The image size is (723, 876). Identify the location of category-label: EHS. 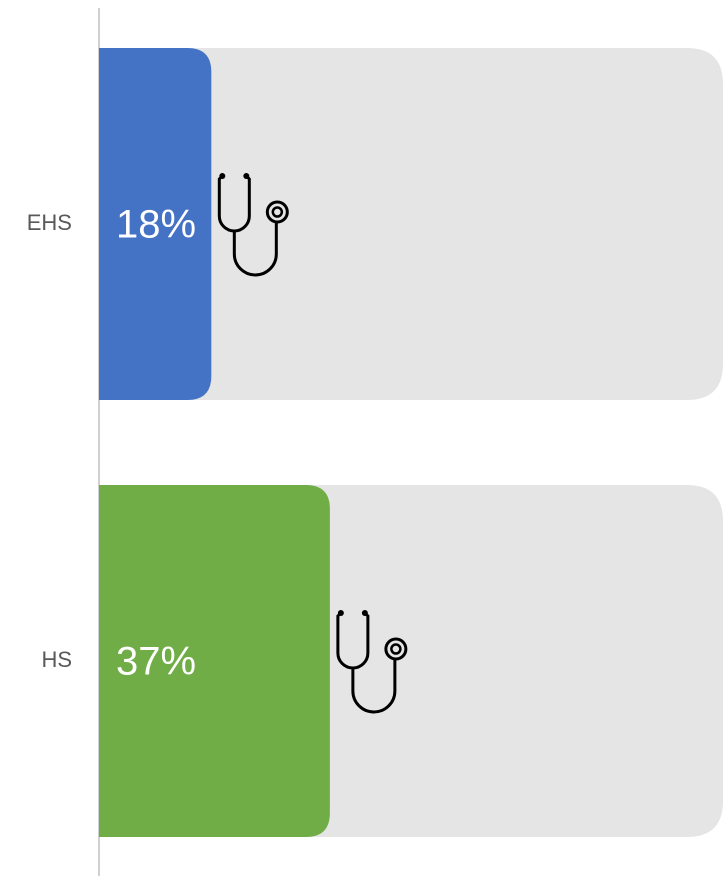
(49, 222).